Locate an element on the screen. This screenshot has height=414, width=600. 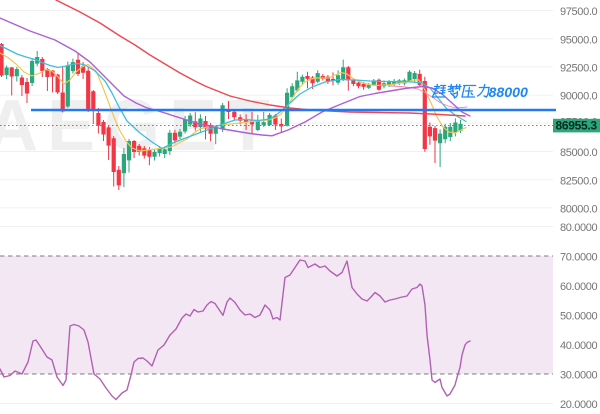
svg-text: 80000.0 is located at coordinates (579, 210).